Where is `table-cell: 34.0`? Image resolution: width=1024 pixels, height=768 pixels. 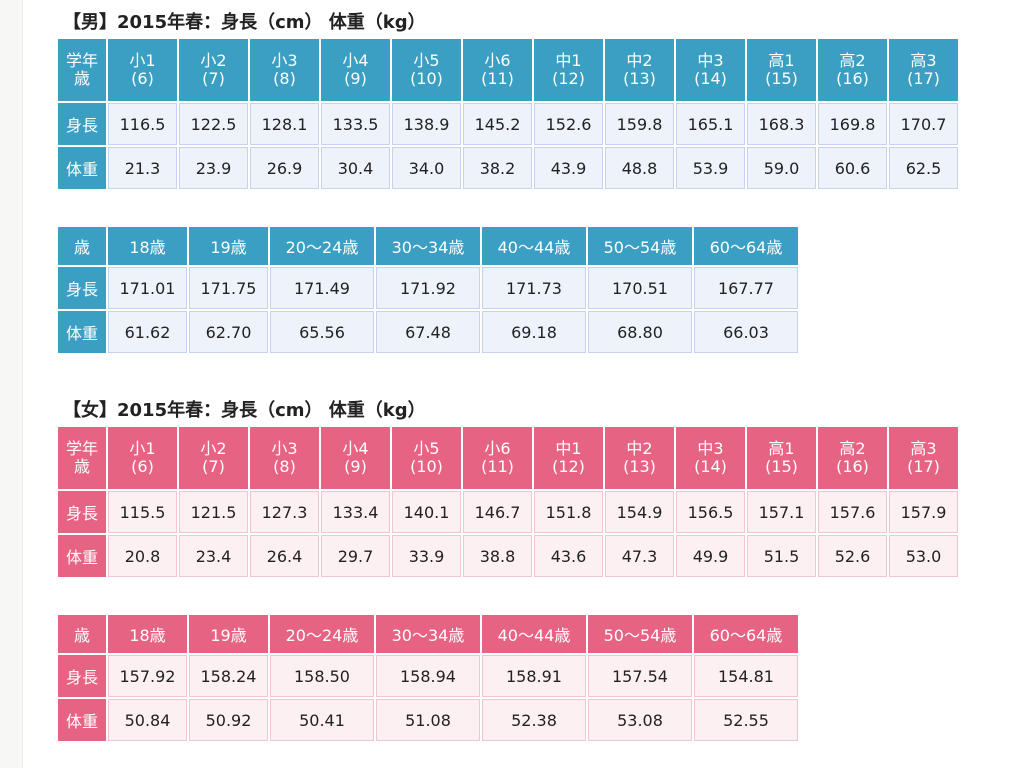
table-cell: 34.0 is located at coordinates (426, 168).